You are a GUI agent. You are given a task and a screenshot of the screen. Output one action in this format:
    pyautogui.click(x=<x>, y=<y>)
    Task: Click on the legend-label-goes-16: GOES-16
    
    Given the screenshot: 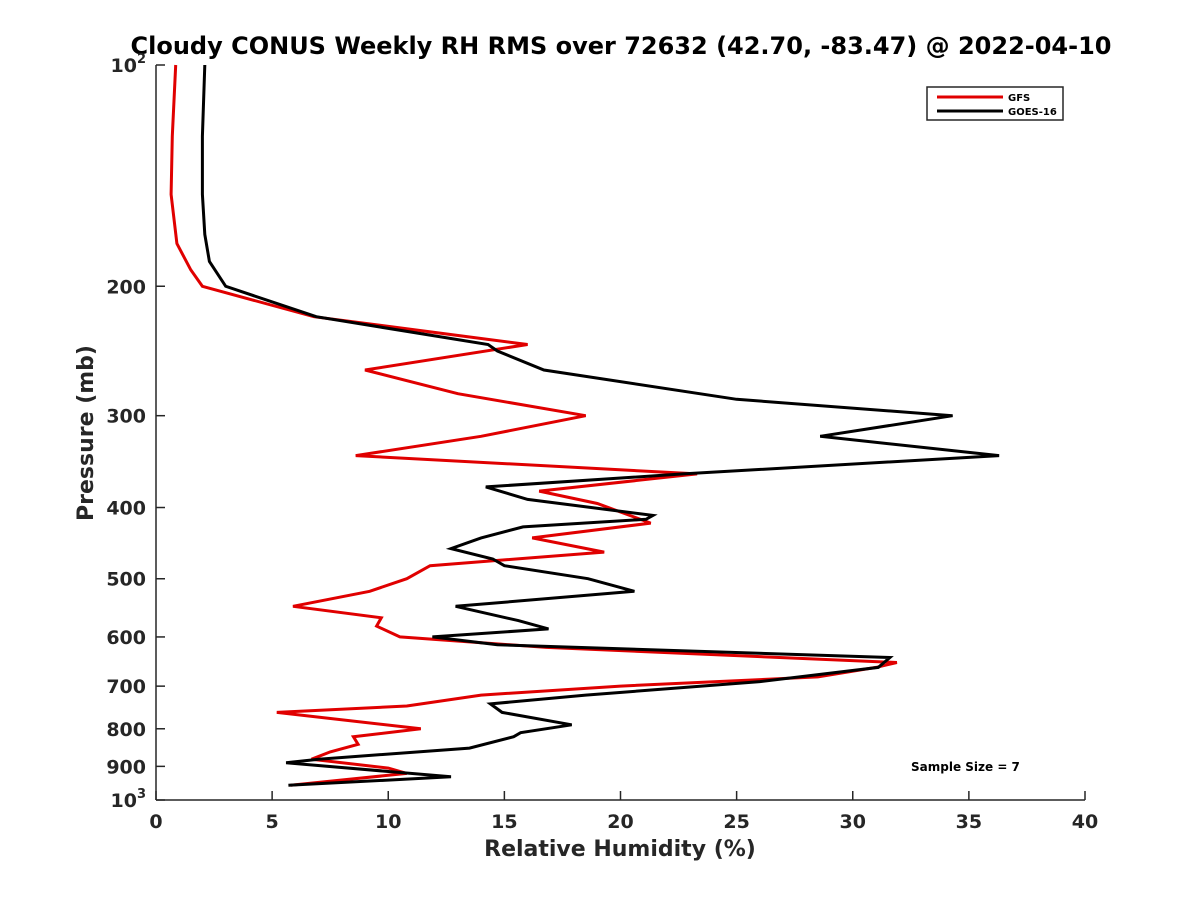 What is the action you would take?
    pyautogui.click(x=1032, y=112)
    